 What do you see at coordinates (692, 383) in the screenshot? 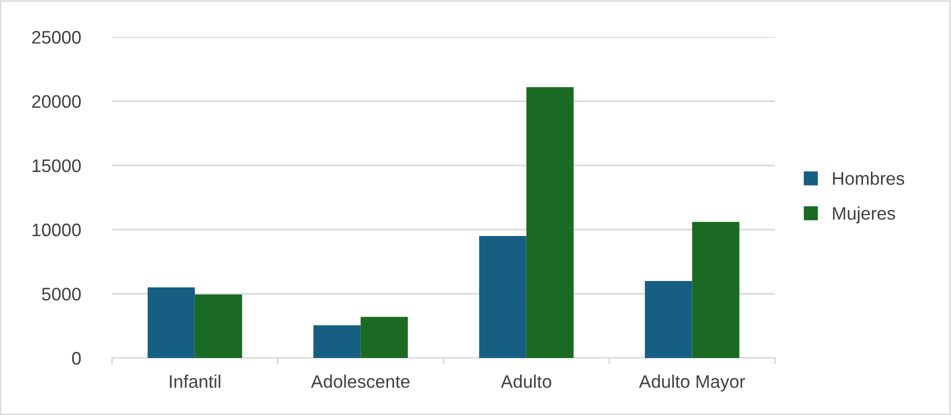
I see `x-tick-label: Adulto Mayor` at bounding box center [692, 383].